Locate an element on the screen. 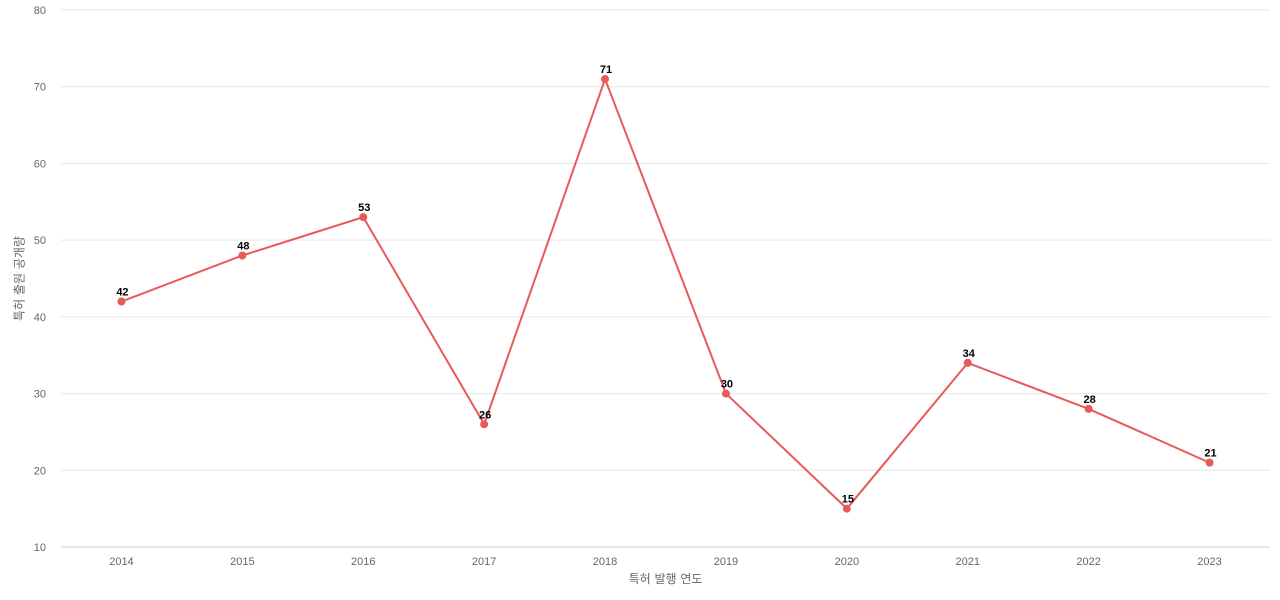  x-tick-label: 2014 is located at coordinates (121, 562).